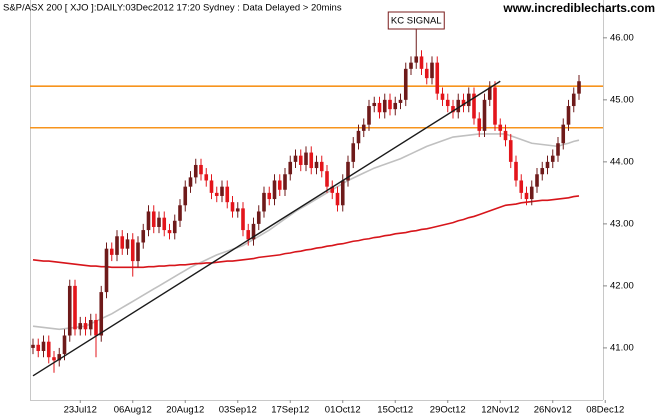  Describe the element at coordinates (553, 410) in the screenshot. I see `x-tick-label: 26Nov12` at that location.